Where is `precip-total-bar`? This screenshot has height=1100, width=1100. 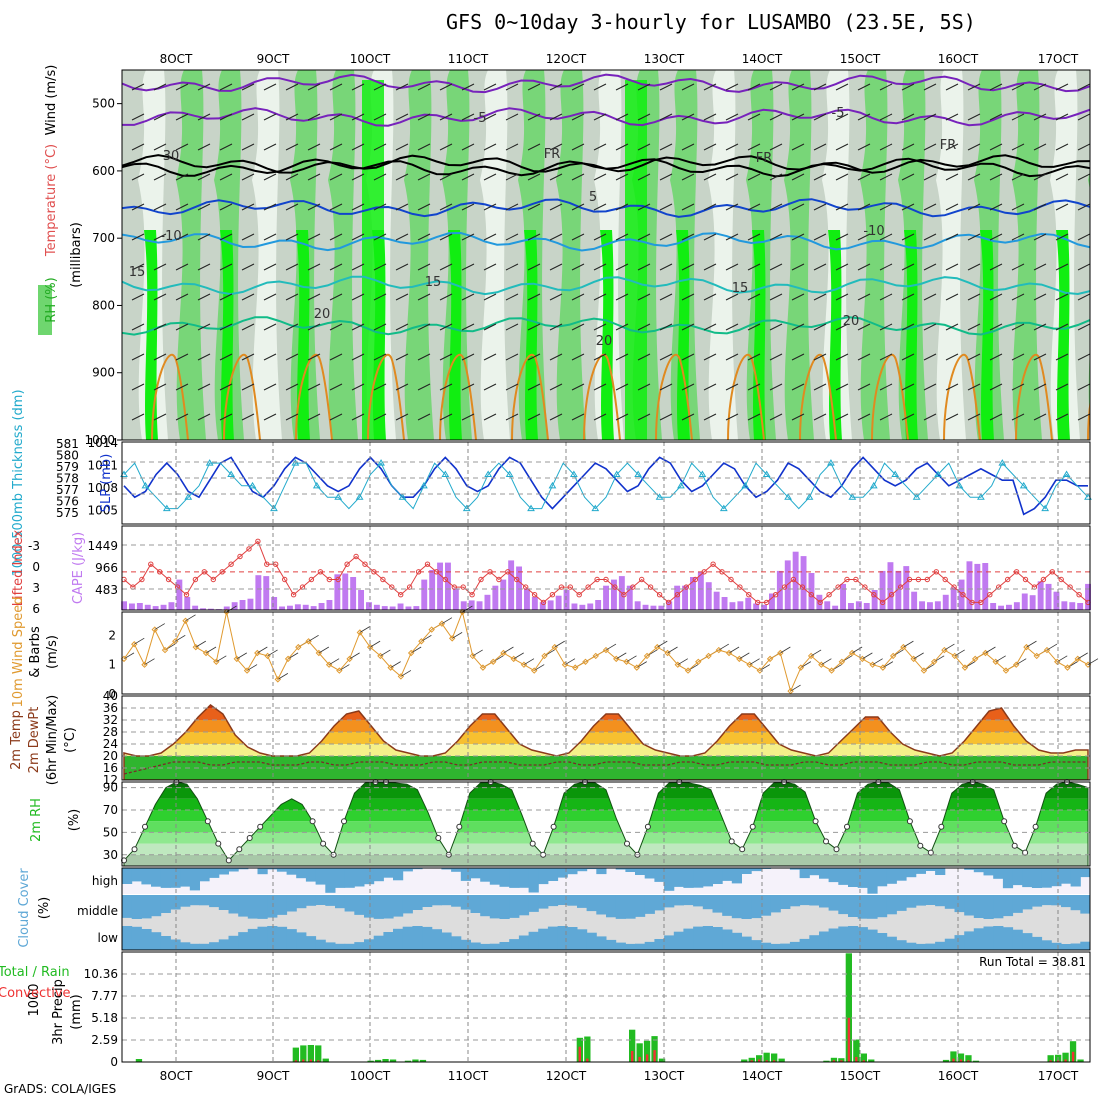 precip-total-bar is located at coordinates (826, 1061).